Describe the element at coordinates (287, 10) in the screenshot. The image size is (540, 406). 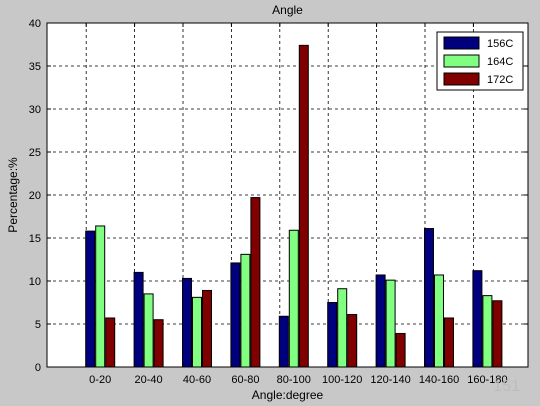
I see `chart-title: Angle` at that location.